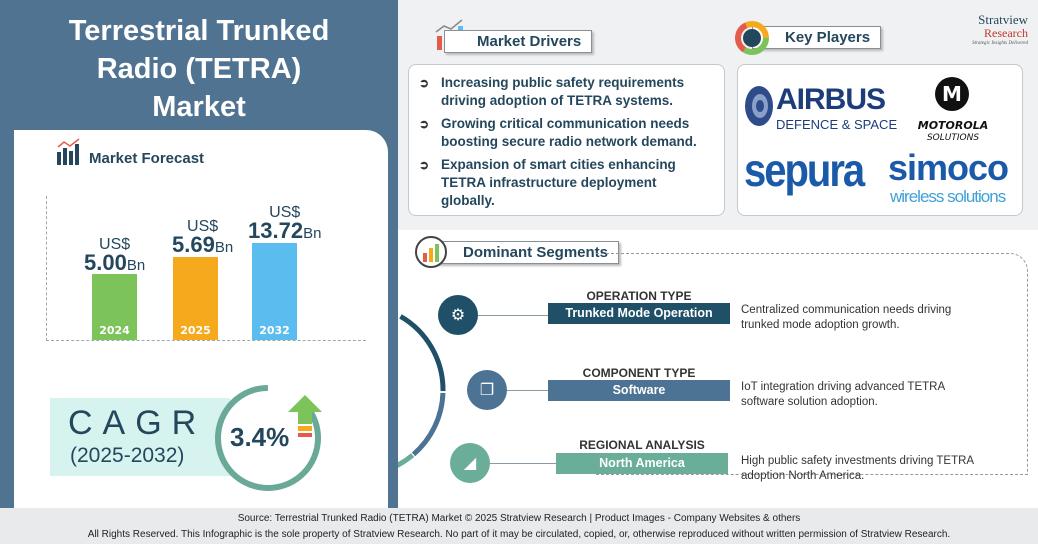 The height and width of the screenshot is (544, 1038). I want to click on value-label-2024: US$ 5.00Bn, so click(114, 255).